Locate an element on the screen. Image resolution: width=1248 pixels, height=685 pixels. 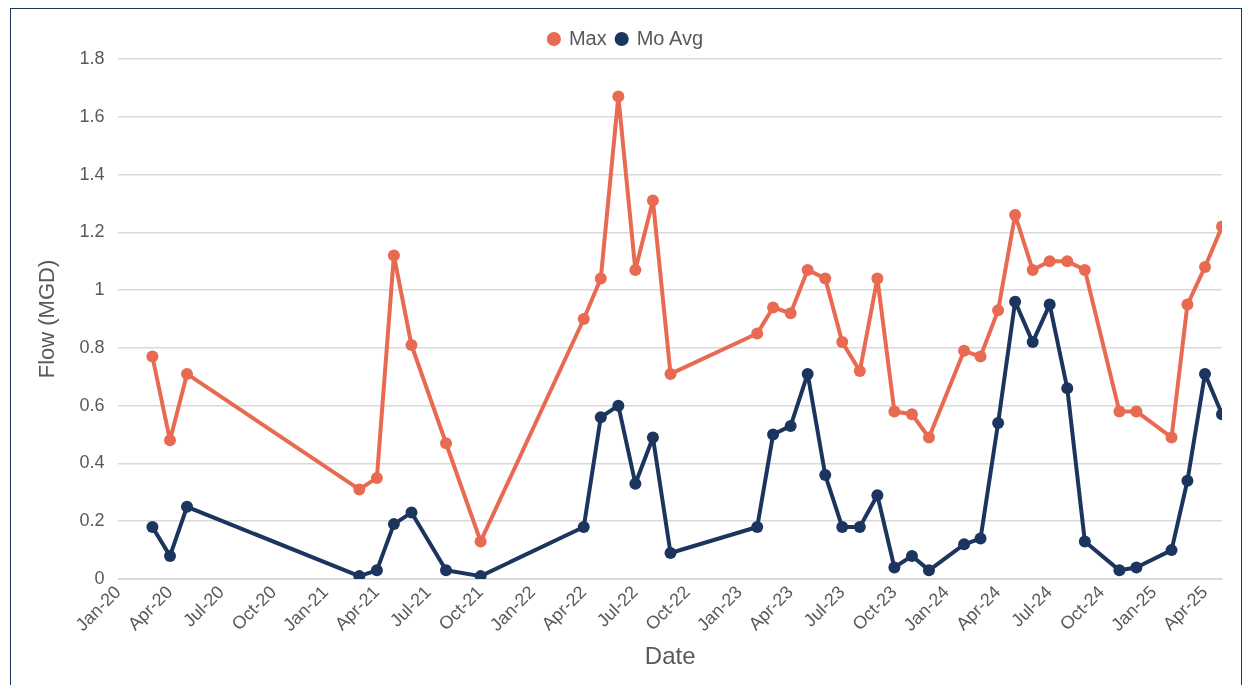
y-tick-label: 0.2 is located at coordinates (92, 520).